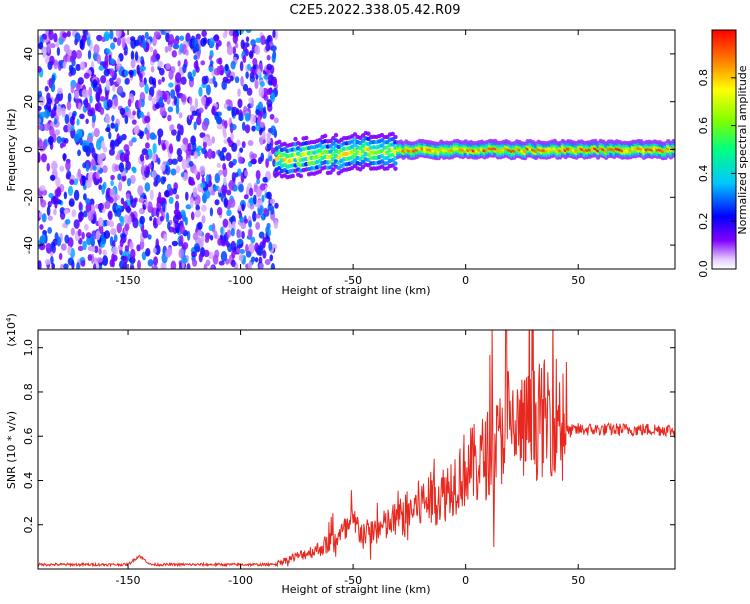 The width and height of the screenshot is (750, 604). What do you see at coordinates (742, 149) in the screenshot?
I see `colorbar-title: Normalized spectral amplitude` at bounding box center [742, 149].